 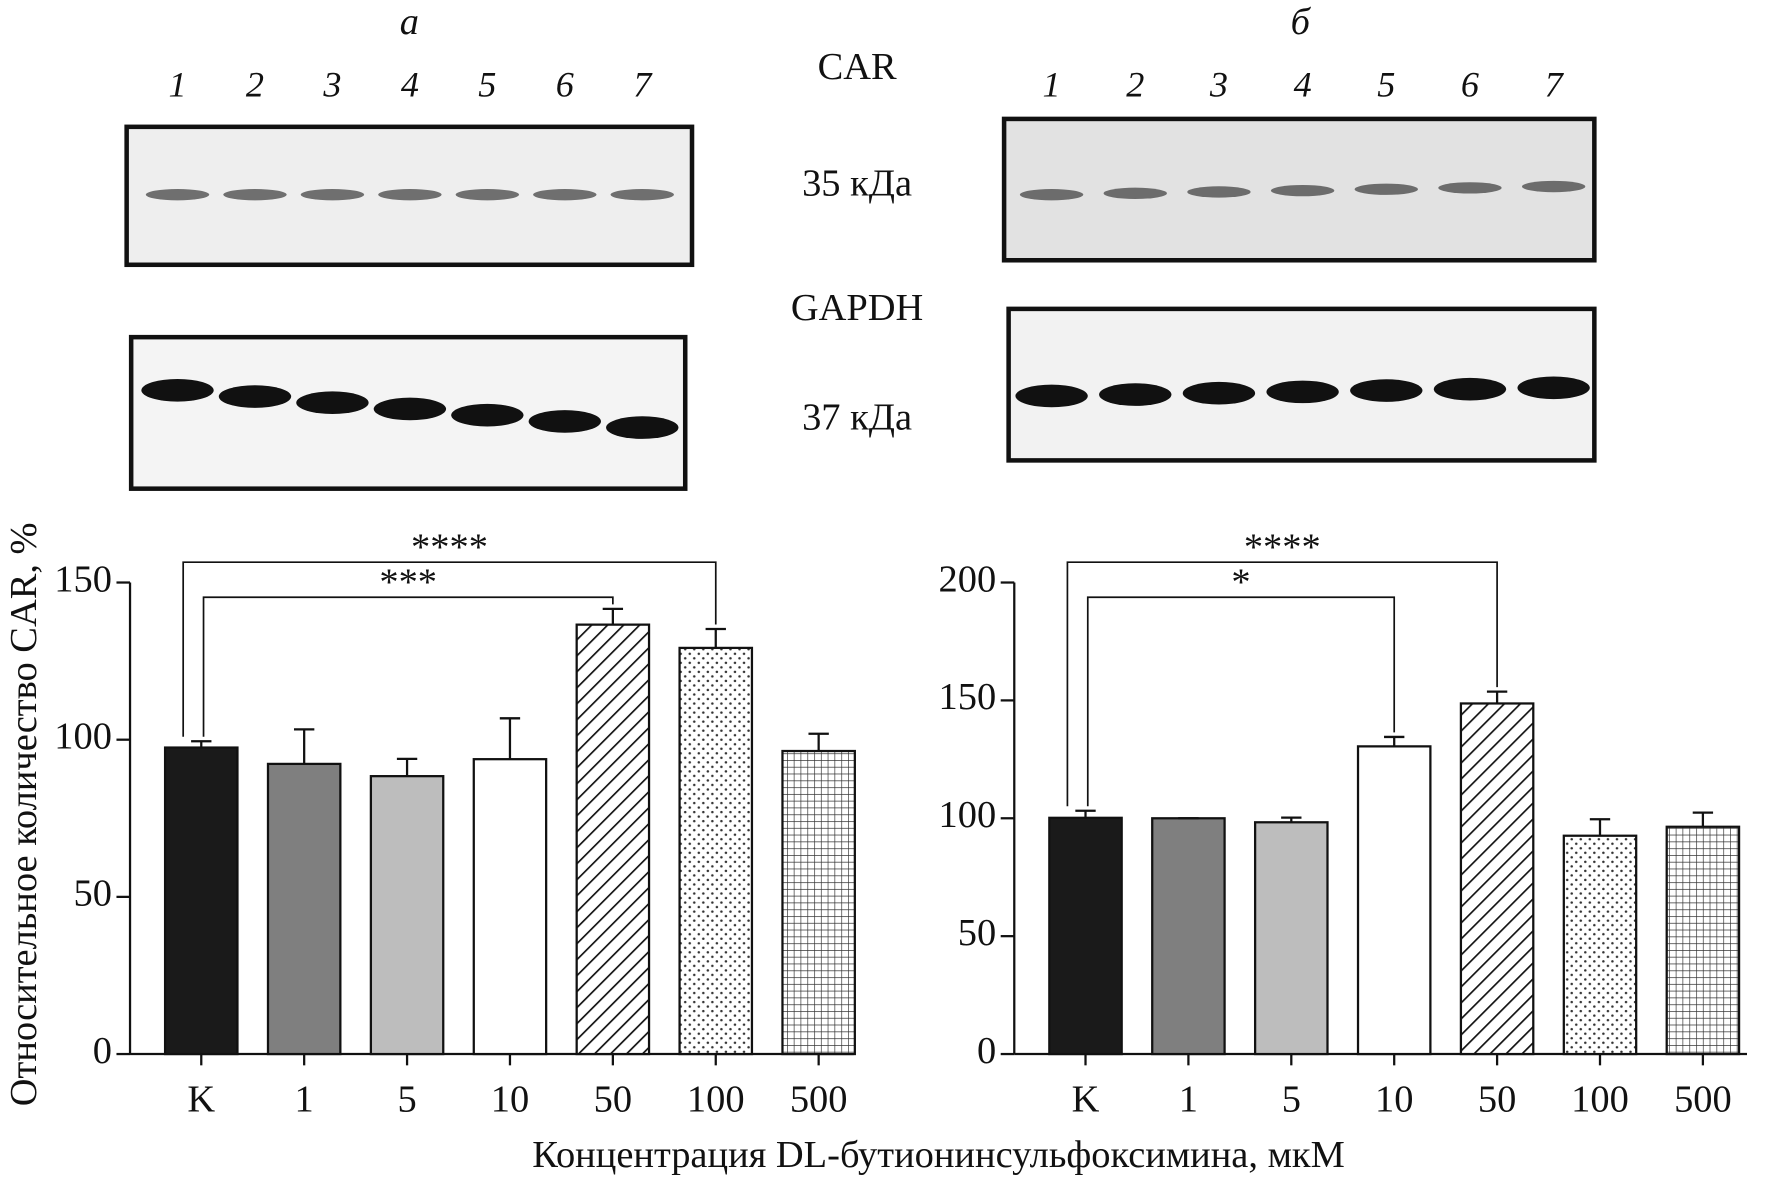 I want to click on protein-mass: 37 кДа, so click(x=857, y=418).